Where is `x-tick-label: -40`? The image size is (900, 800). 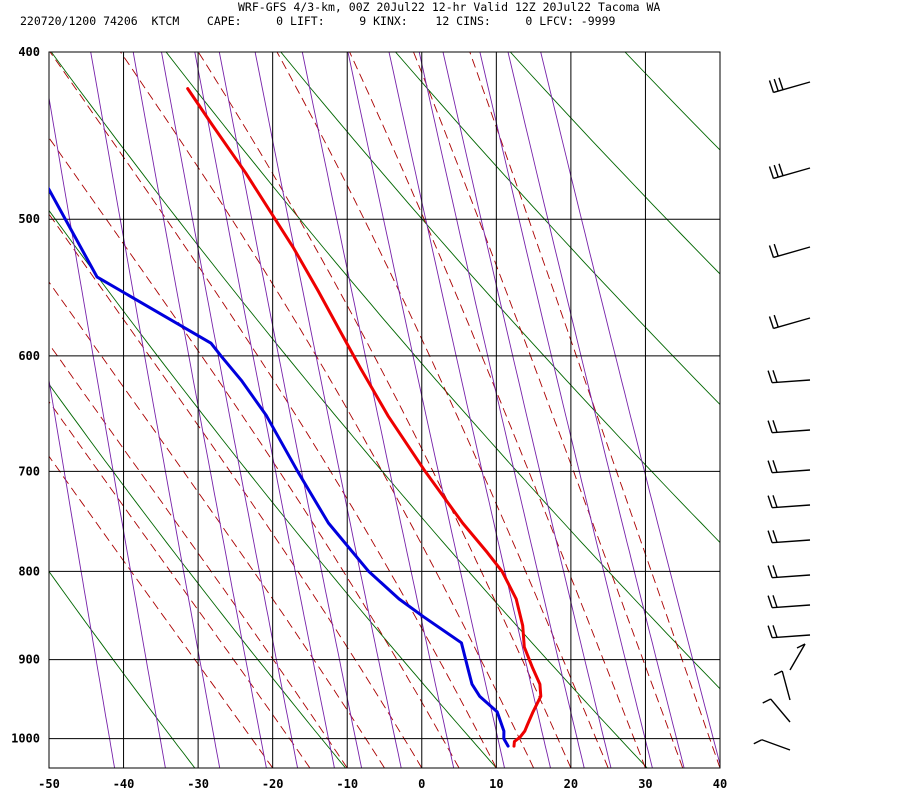 x-tick-label: -40 is located at coordinates (124, 784).